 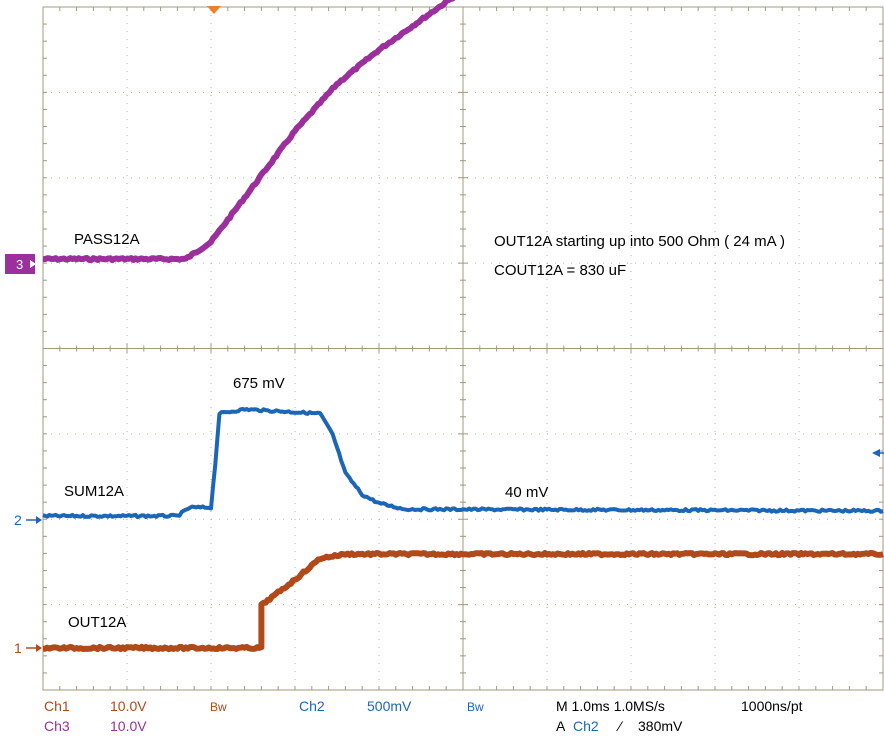 I want to click on status-ch2: Ch2, so click(x=312, y=706).